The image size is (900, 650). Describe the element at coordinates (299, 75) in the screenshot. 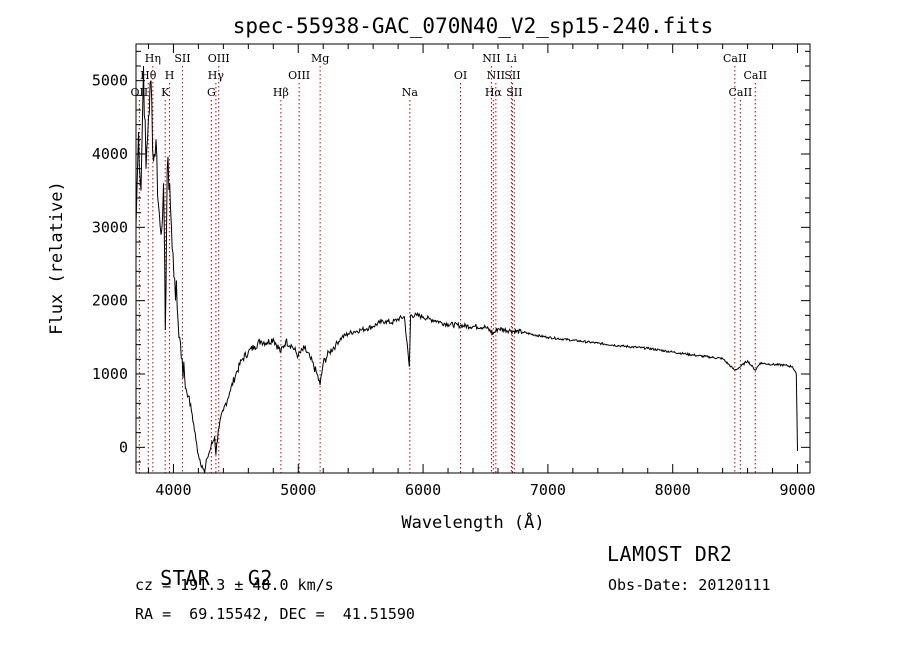

I see `marker-label-10: OIII` at that location.